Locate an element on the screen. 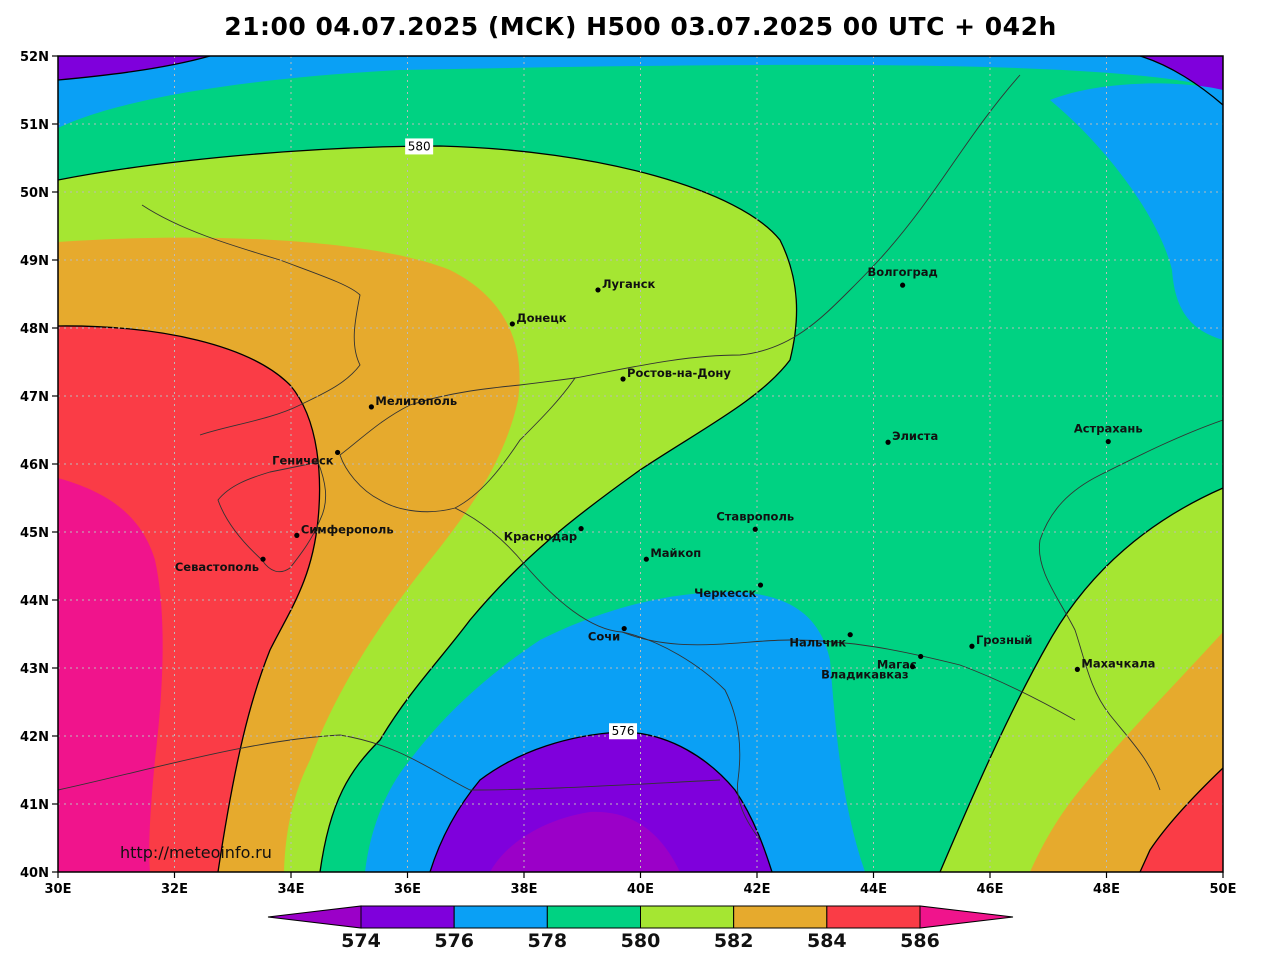  colorbar-label-582: 582 is located at coordinates (734, 941).